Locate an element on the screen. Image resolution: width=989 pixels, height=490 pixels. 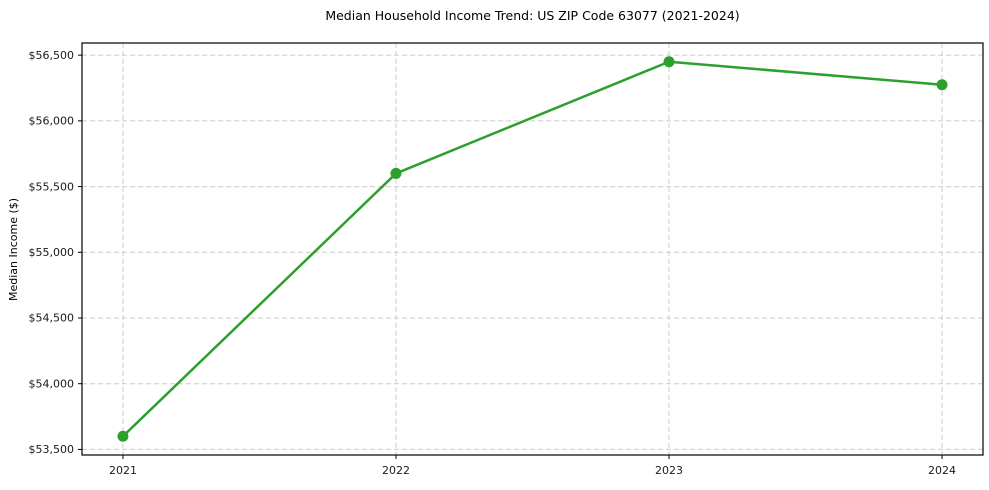
y-tick-label: $56,000 is located at coordinates (52, 121).